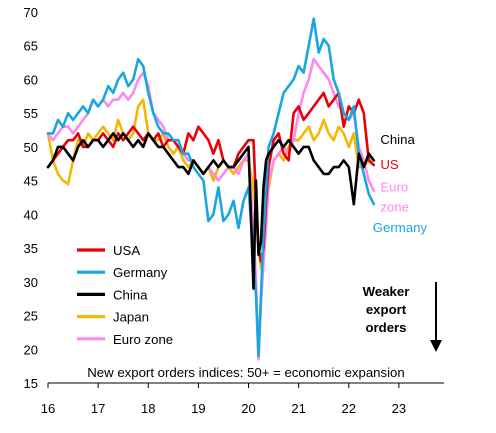 The height and width of the screenshot is (433, 496). I want to click on end-label: zone, so click(394, 207).